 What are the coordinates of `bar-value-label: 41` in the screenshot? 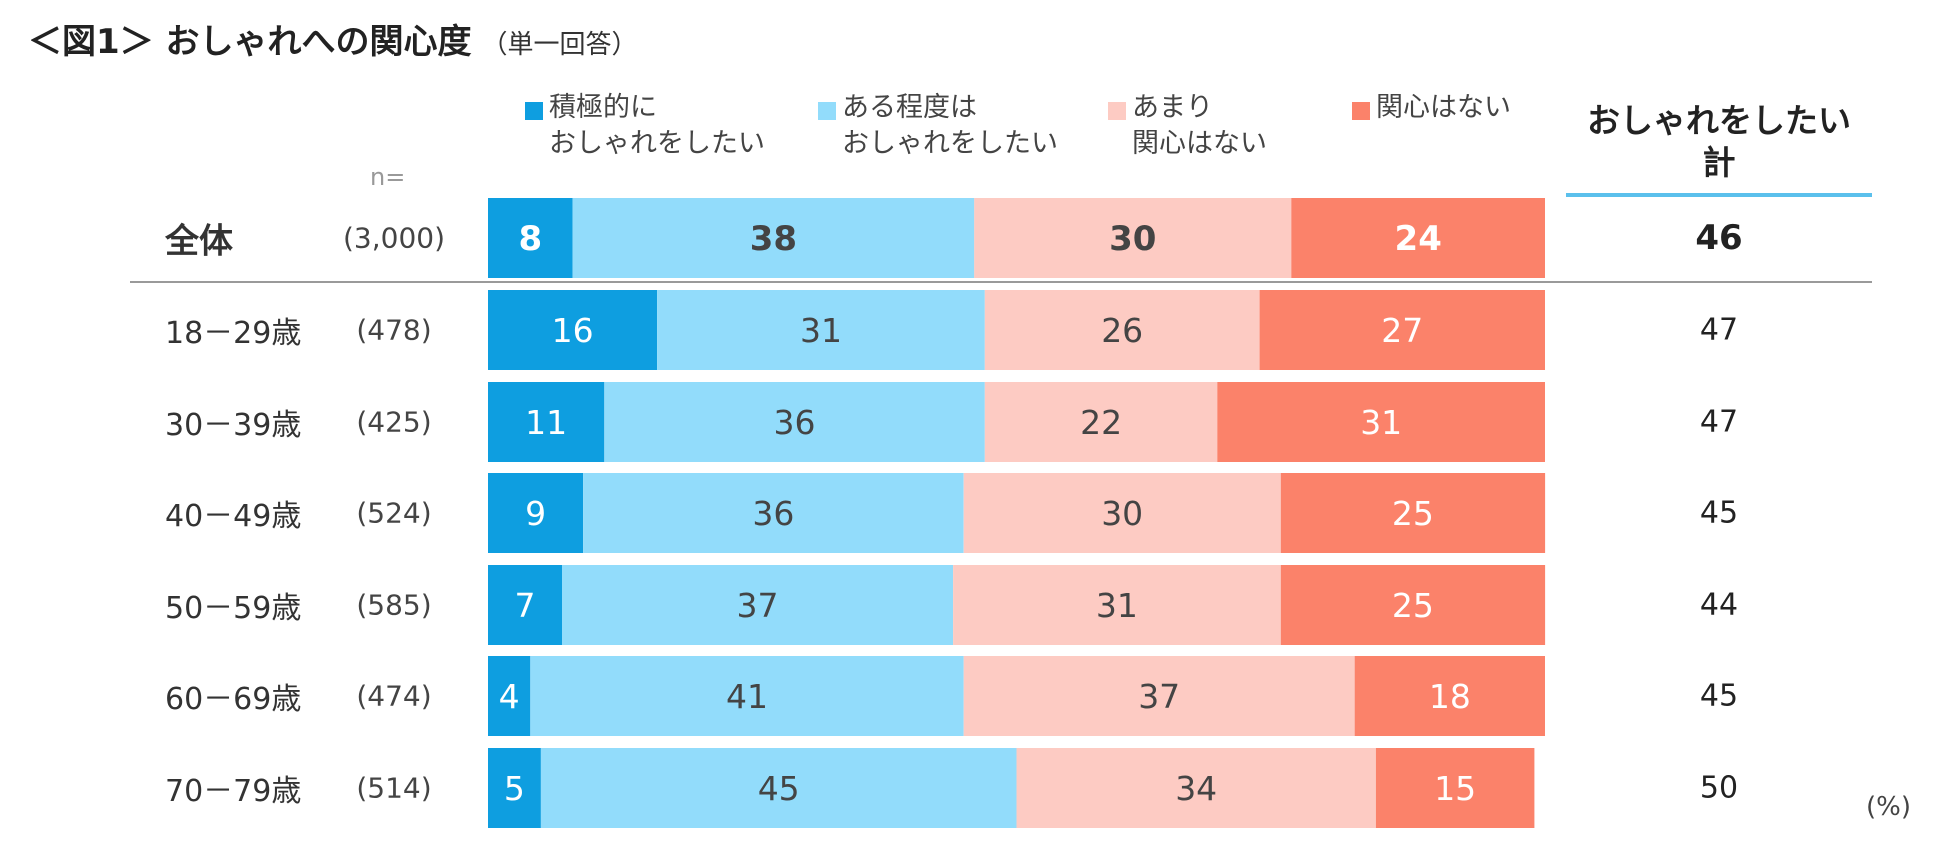 It's located at (747, 696).